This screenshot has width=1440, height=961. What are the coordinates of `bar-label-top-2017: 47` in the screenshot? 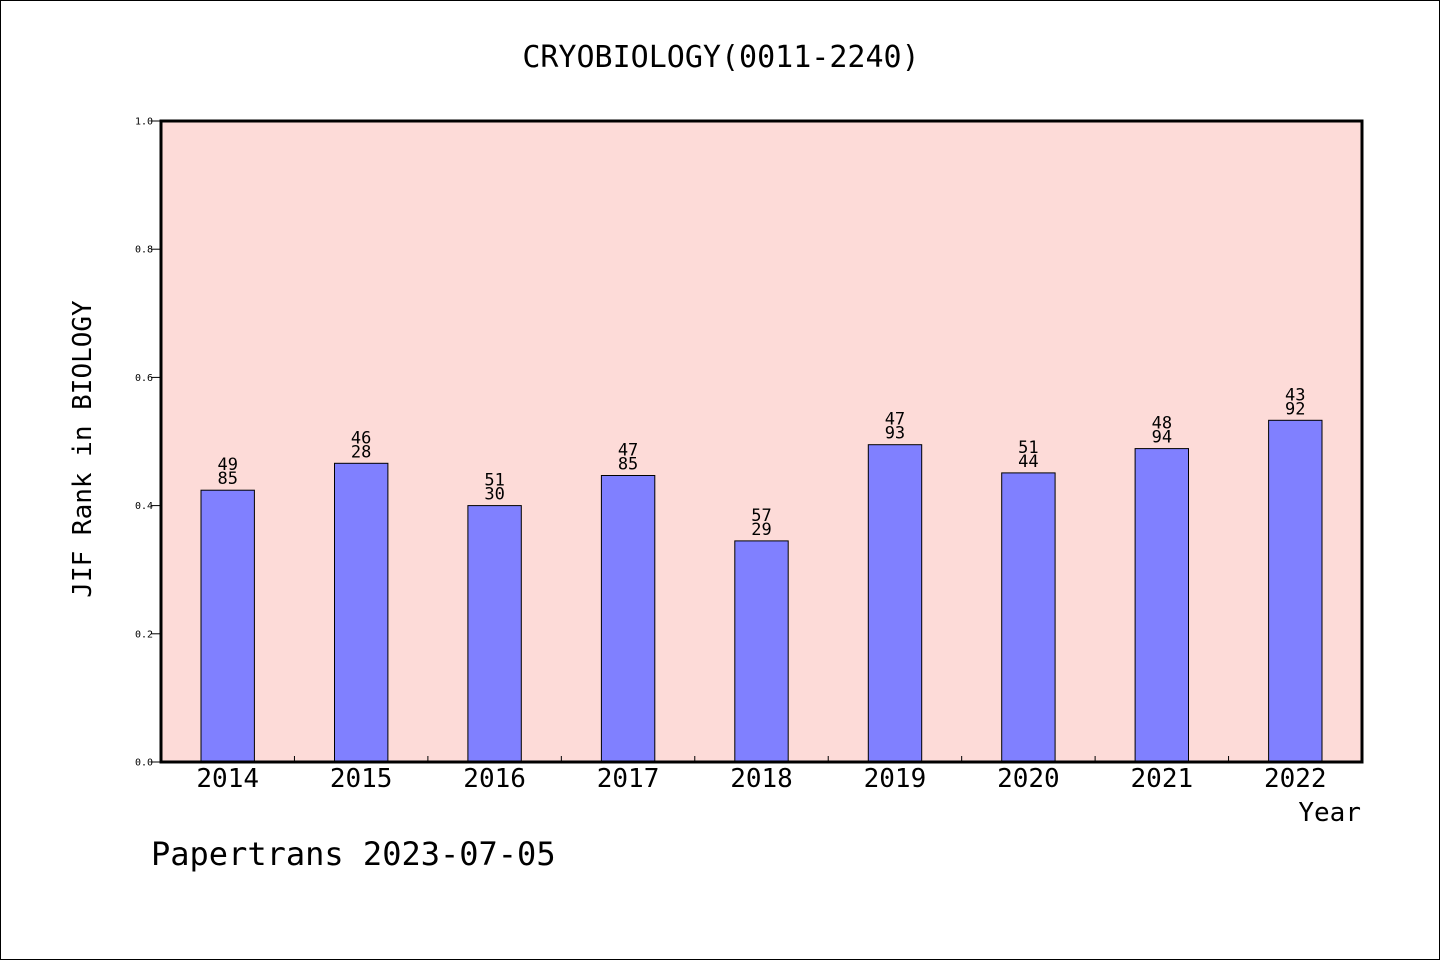 It's located at (628, 451).